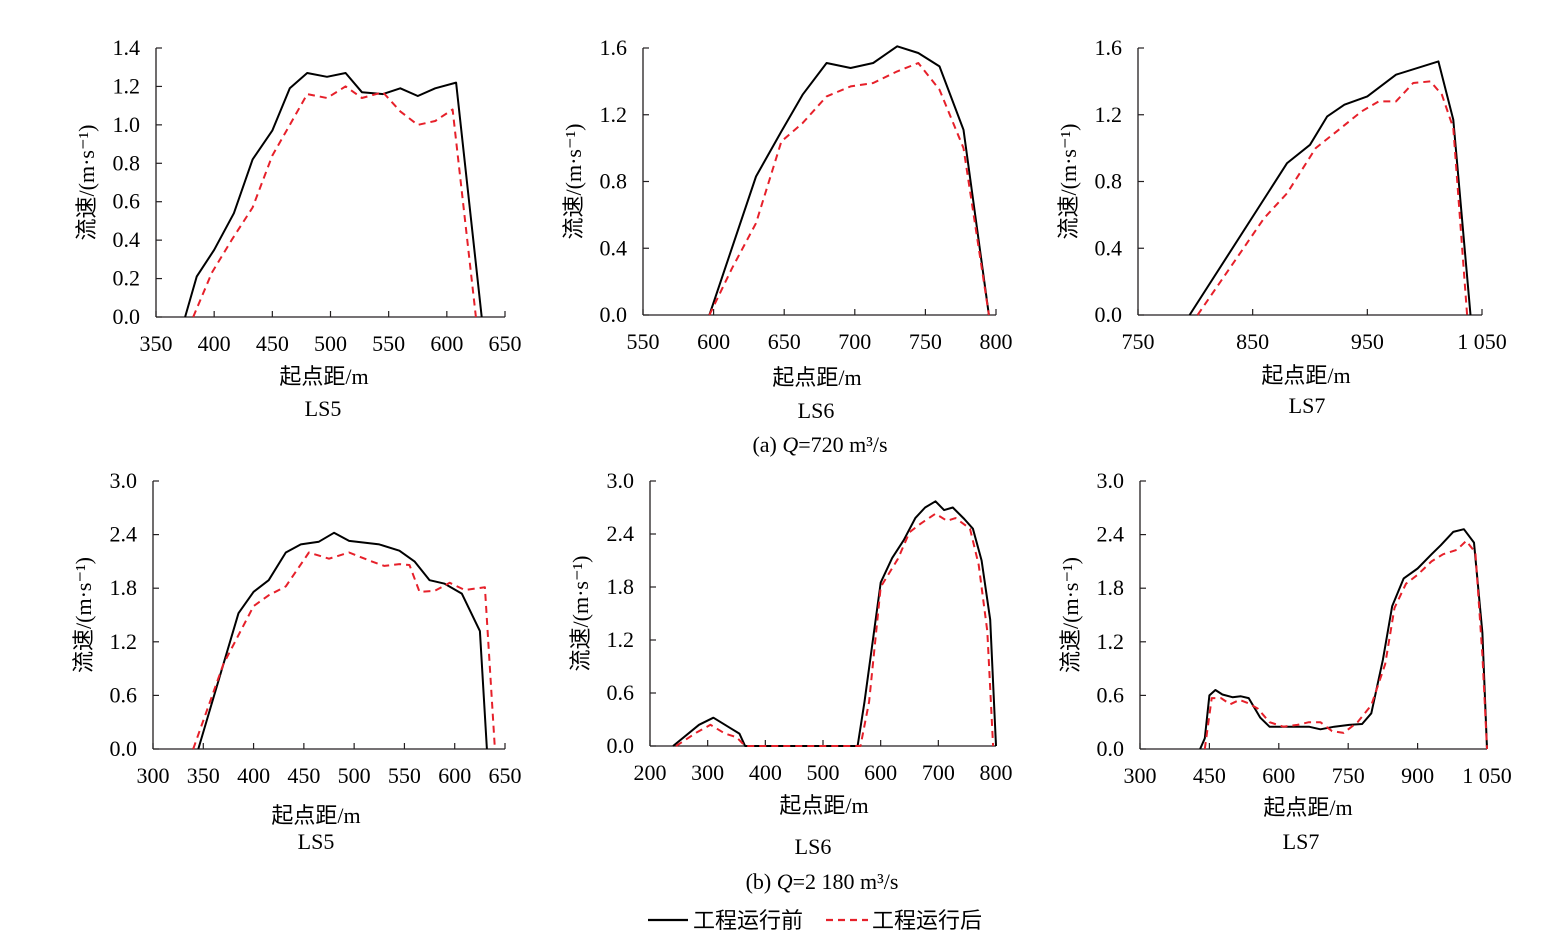 The image size is (1562, 942). I want to click on x-tick-label: 700, so click(854, 341).